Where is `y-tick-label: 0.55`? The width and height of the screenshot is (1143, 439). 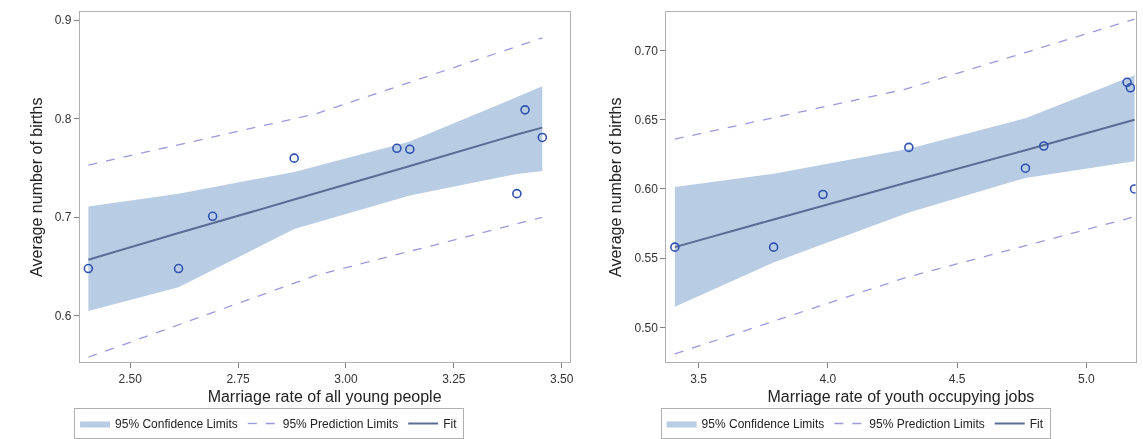 y-tick-label: 0.55 is located at coordinates (646, 258).